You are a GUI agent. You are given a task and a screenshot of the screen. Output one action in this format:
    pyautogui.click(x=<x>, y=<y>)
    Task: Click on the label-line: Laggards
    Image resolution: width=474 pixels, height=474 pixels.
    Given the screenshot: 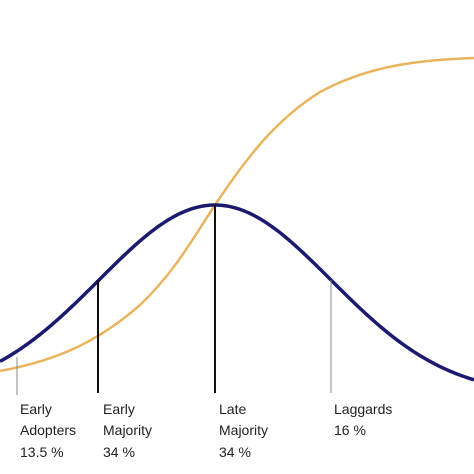 What is the action you would take?
    pyautogui.click(x=363, y=409)
    